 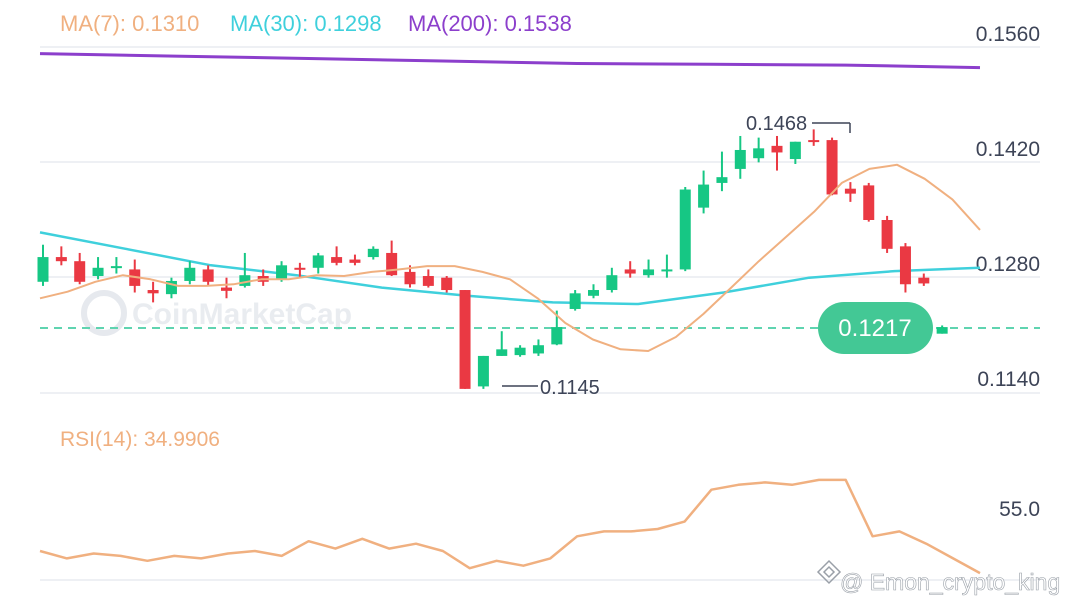 What do you see at coordinates (129, 23) in the screenshot?
I see `ma7-legend: MA(7): 0.1310` at bounding box center [129, 23].